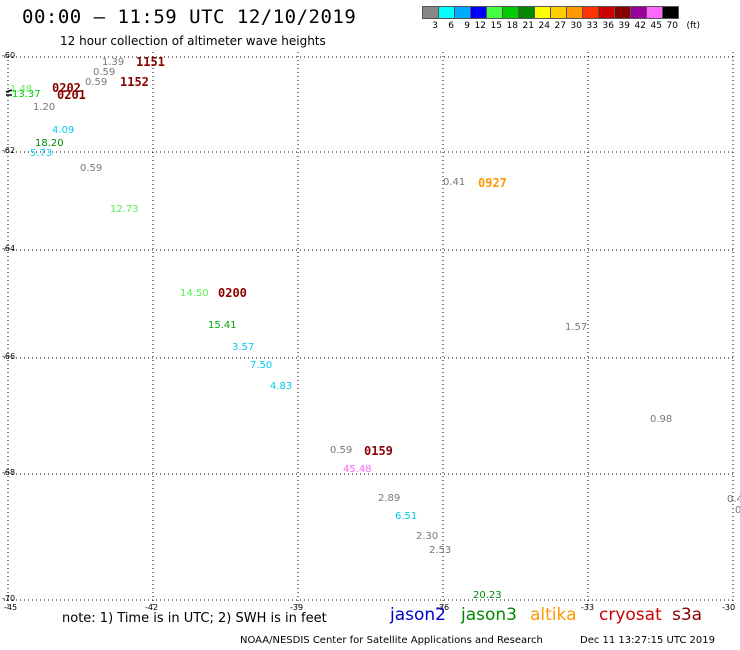  I want to click on wave-height-value: 2.30, so click(427, 536).